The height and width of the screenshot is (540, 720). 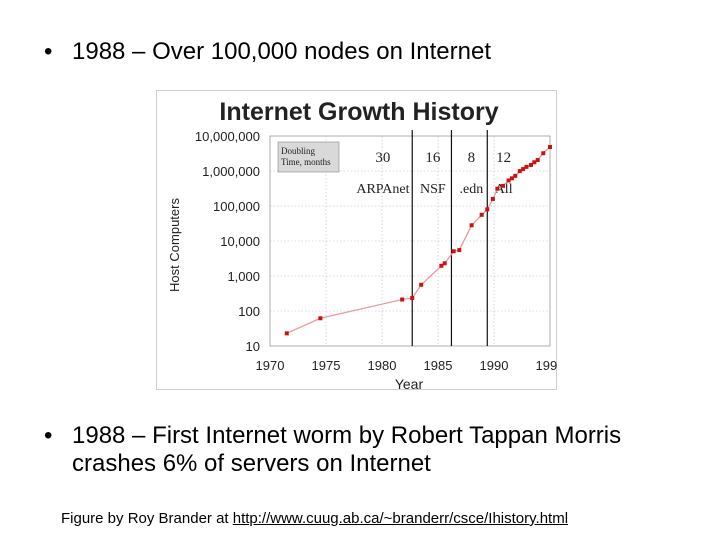 I want to click on credit-prefix: Figure by Roy Brander at, so click(x=147, y=518).